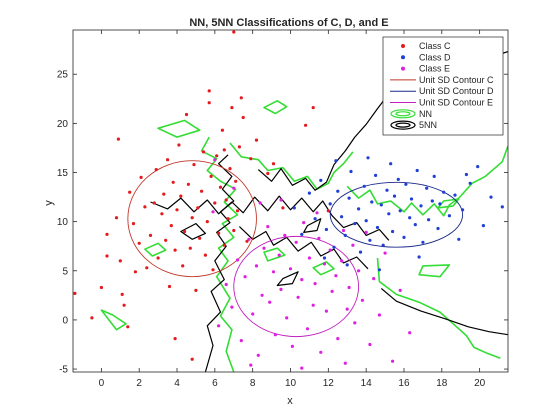 This screenshot has width=560, height=420. What do you see at coordinates (288, 23) in the screenshot?
I see `chart-title: NN, 5NN Classifications of C, D, and E` at bounding box center [288, 23].